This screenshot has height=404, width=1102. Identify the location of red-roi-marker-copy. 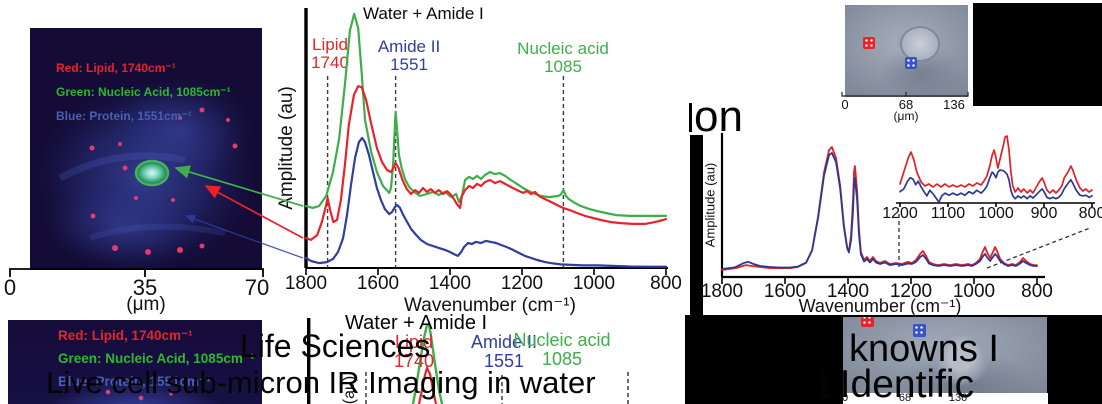
(867, 322).